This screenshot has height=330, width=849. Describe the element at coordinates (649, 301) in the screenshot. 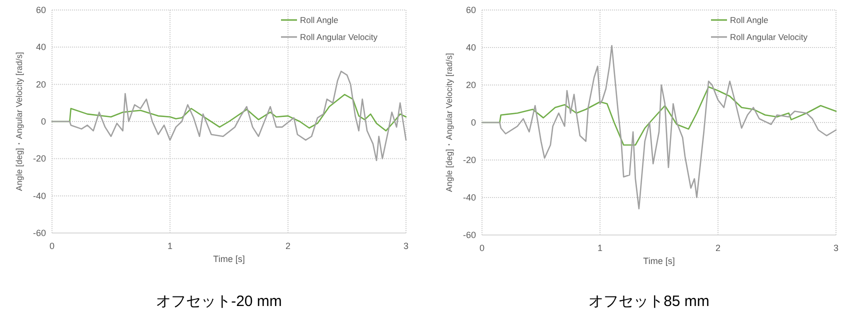

I see `text: オフセット85 mm` at that location.